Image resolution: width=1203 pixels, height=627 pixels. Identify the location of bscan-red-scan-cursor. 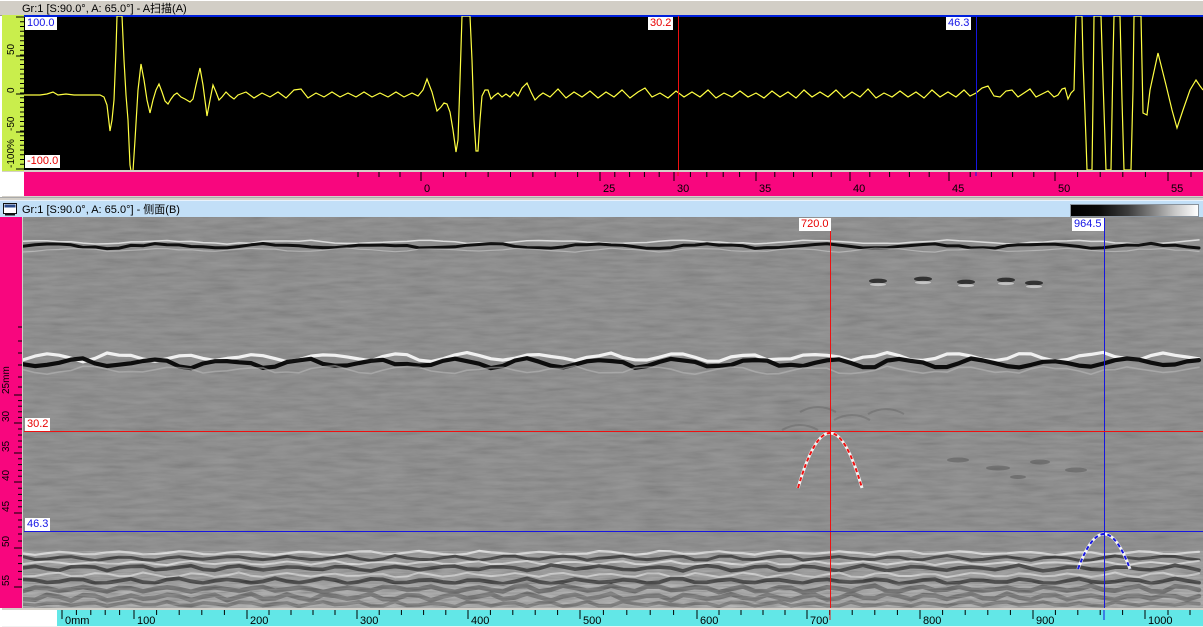
(830, 413).